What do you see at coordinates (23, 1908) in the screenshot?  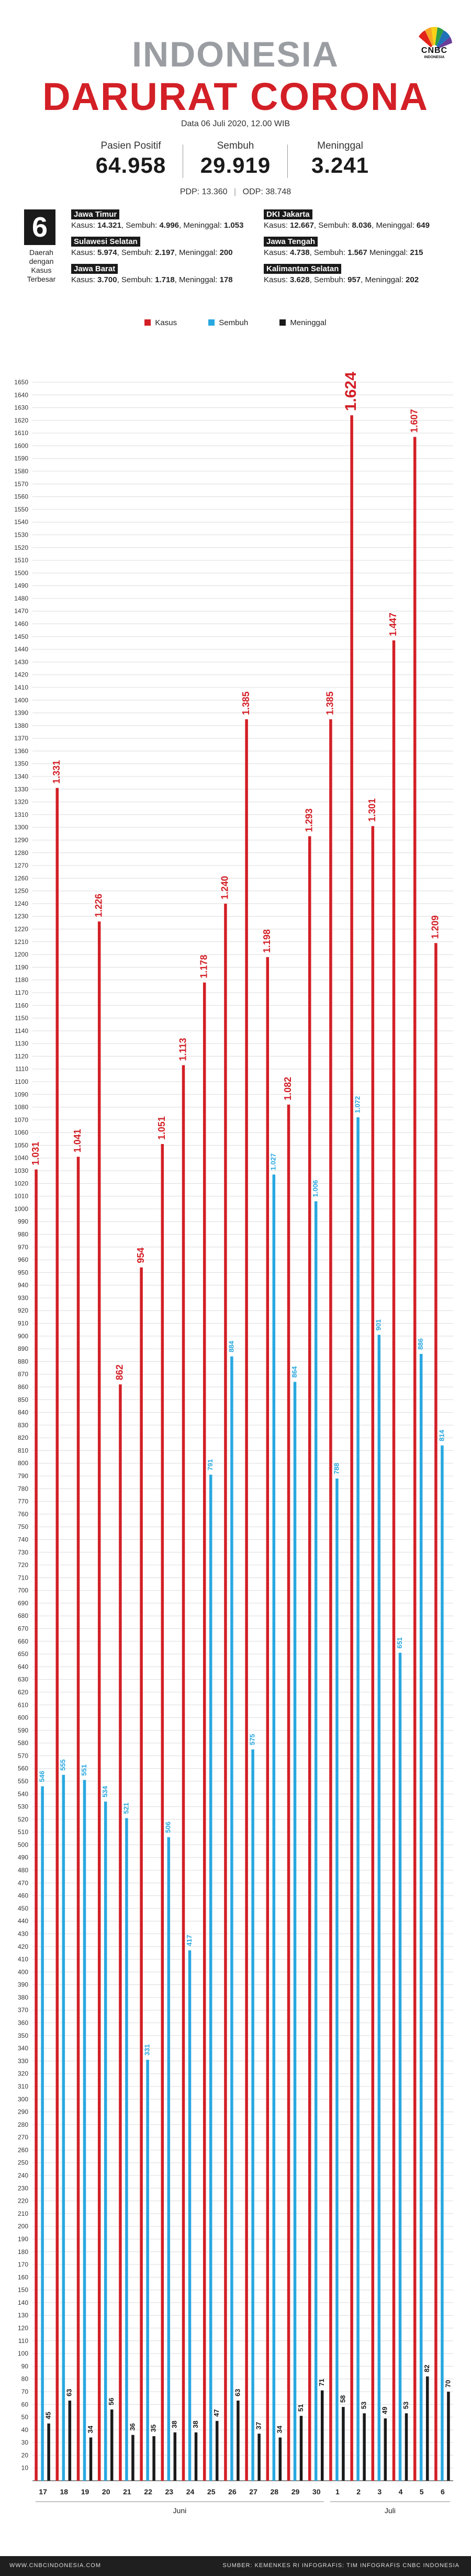 I see `y-tick-label: 450` at bounding box center [23, 1908].